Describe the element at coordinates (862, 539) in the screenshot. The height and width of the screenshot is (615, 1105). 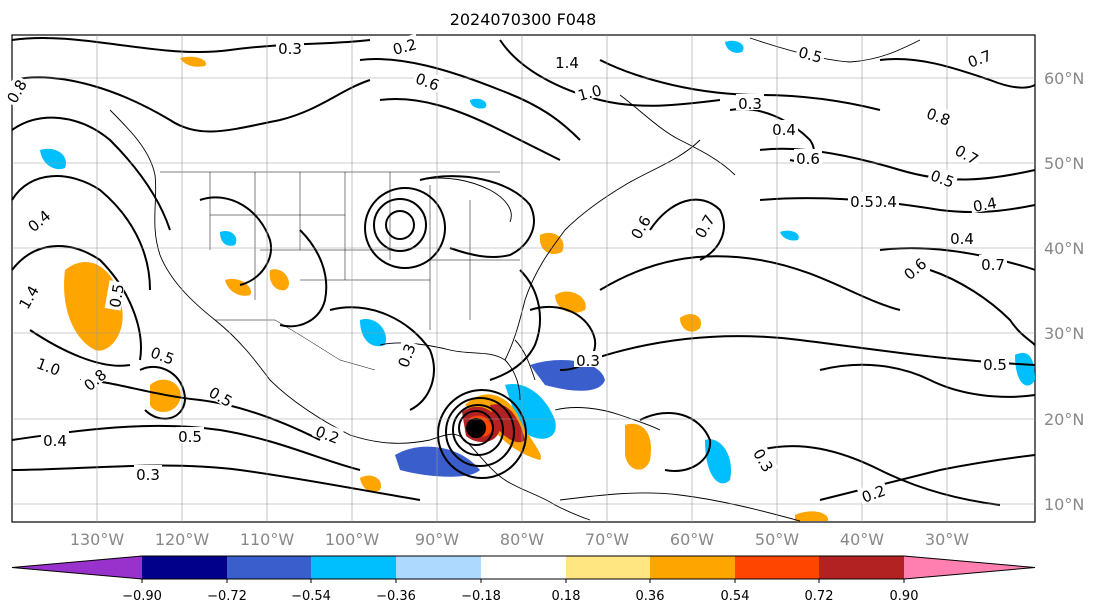
I see `lon-tick-label: 40°W` at that location.